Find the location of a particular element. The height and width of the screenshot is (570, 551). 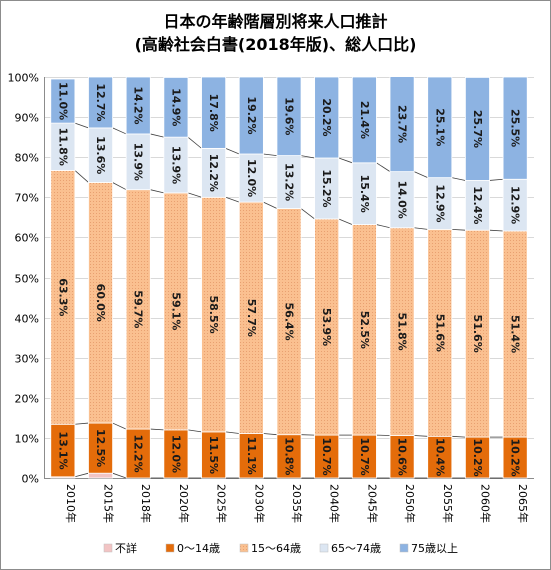

y-tick-label: 70% is located at coordinates (27, 198).